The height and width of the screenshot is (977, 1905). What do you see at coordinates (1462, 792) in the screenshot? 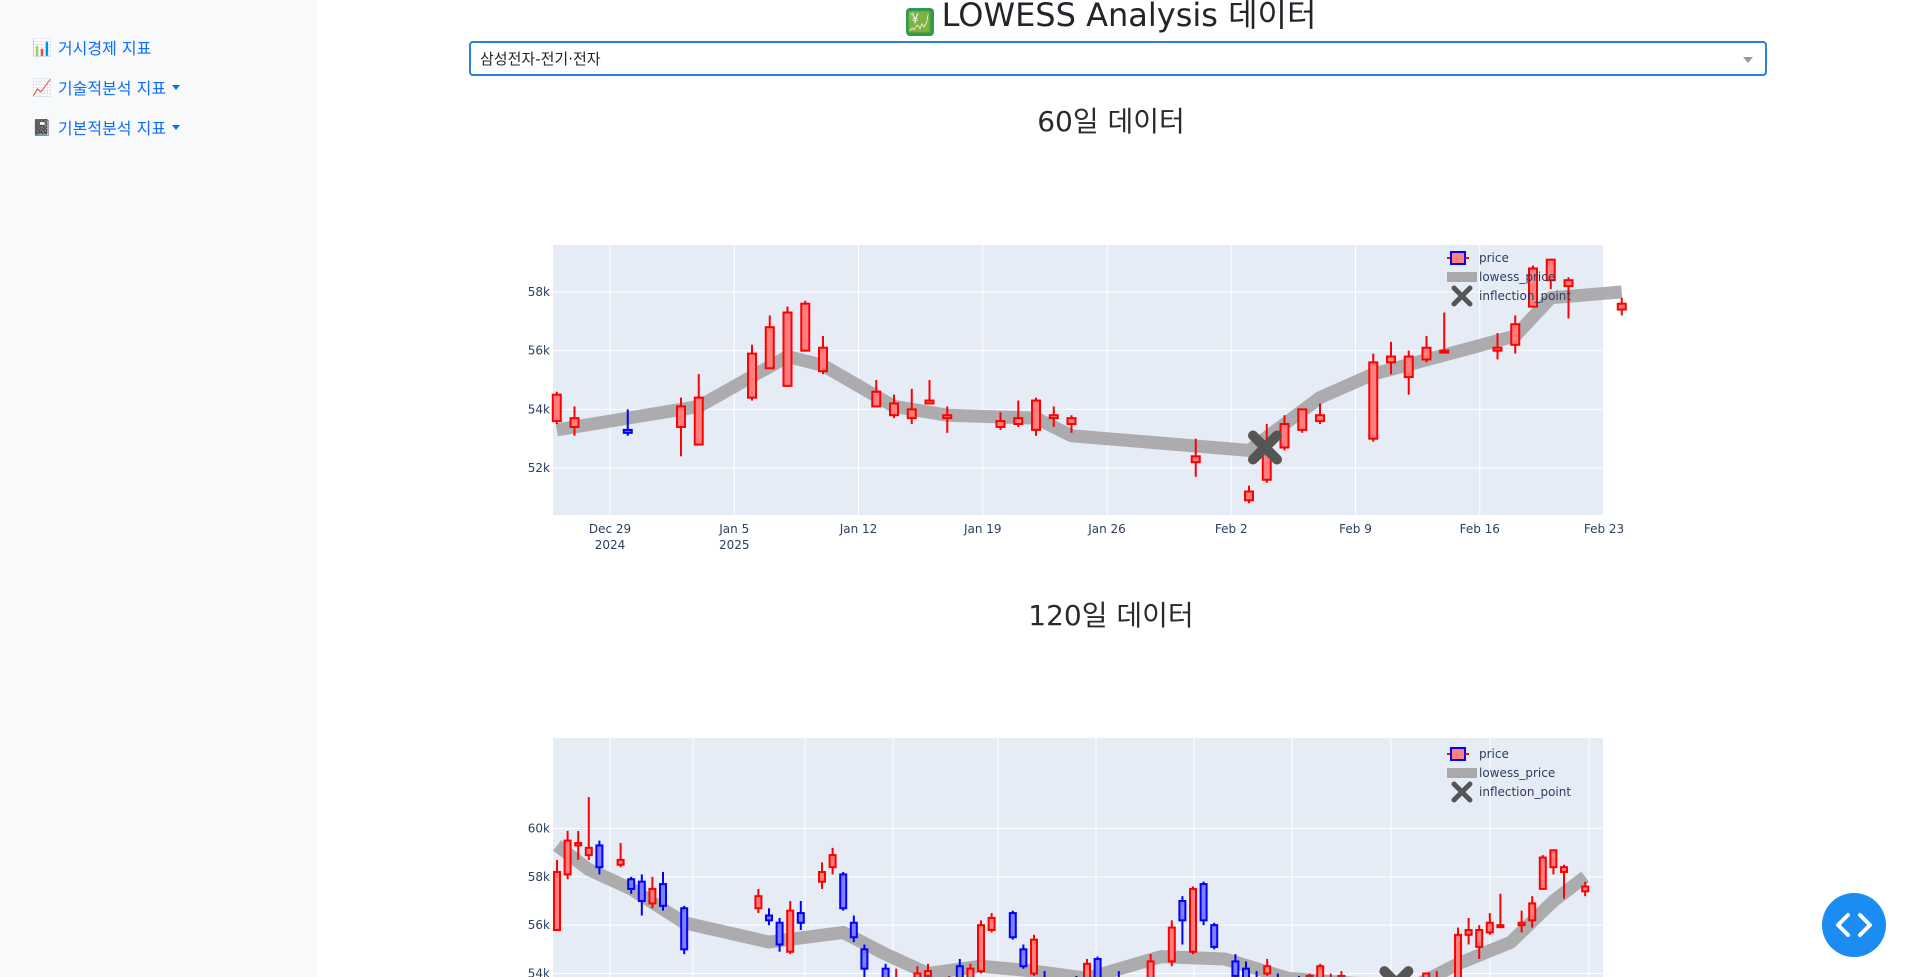
I see `legend-inflection-marker` at bounding box center [1462, 792].